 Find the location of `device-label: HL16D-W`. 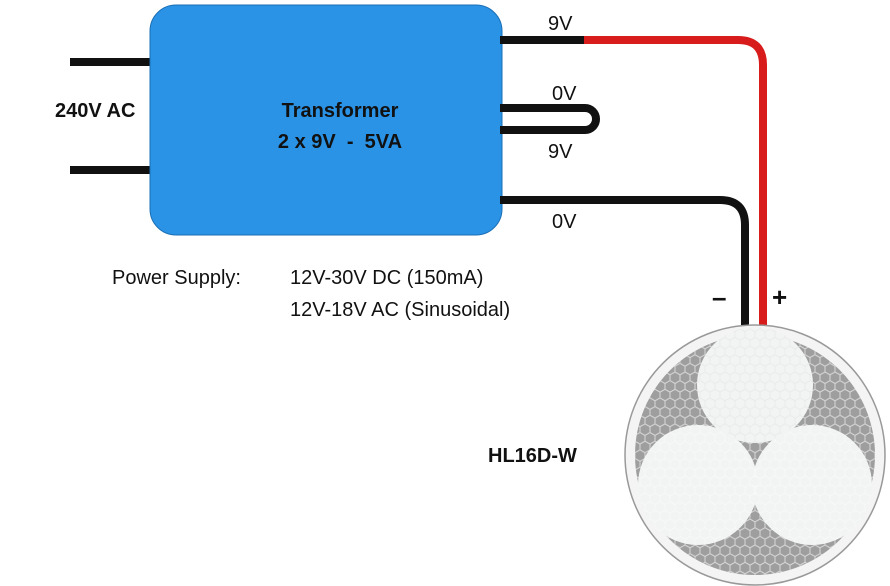

device-label: HL16D-W is located at coordinates (532, 456).